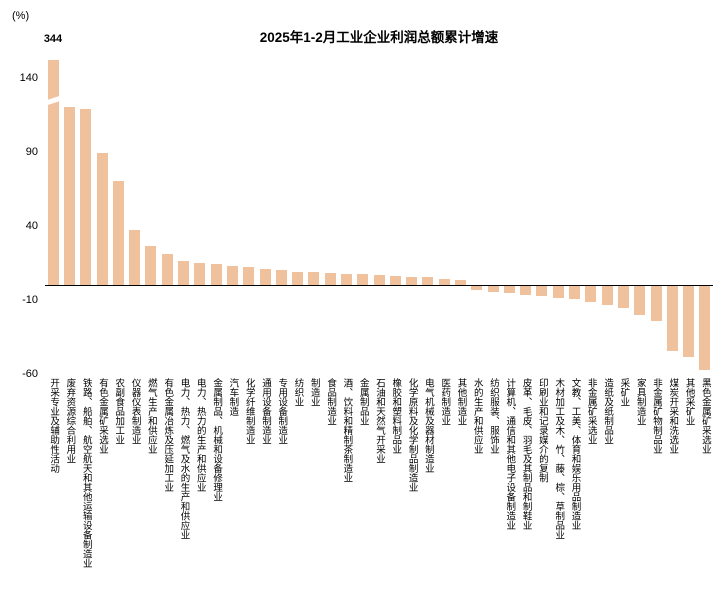  I want to click on x-axis-category-label: 废弃资源综合利用业, so click(70, 421).